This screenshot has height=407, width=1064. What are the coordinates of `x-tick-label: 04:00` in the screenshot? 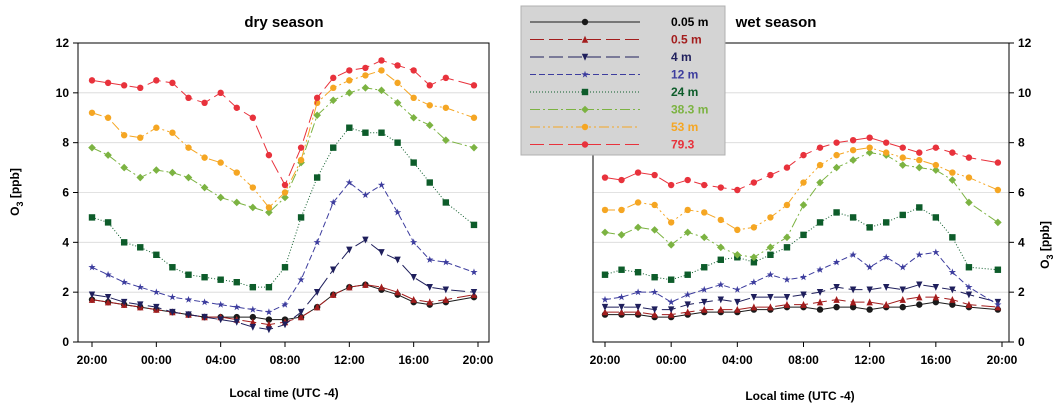 It's located at (737, 360).